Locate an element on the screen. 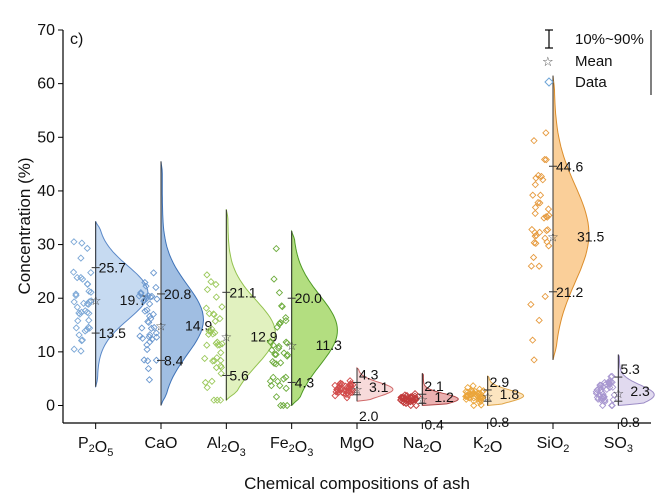 This screenshot has width=667, height=500. value-label: 44.6 is located at coordinates (569, 166).